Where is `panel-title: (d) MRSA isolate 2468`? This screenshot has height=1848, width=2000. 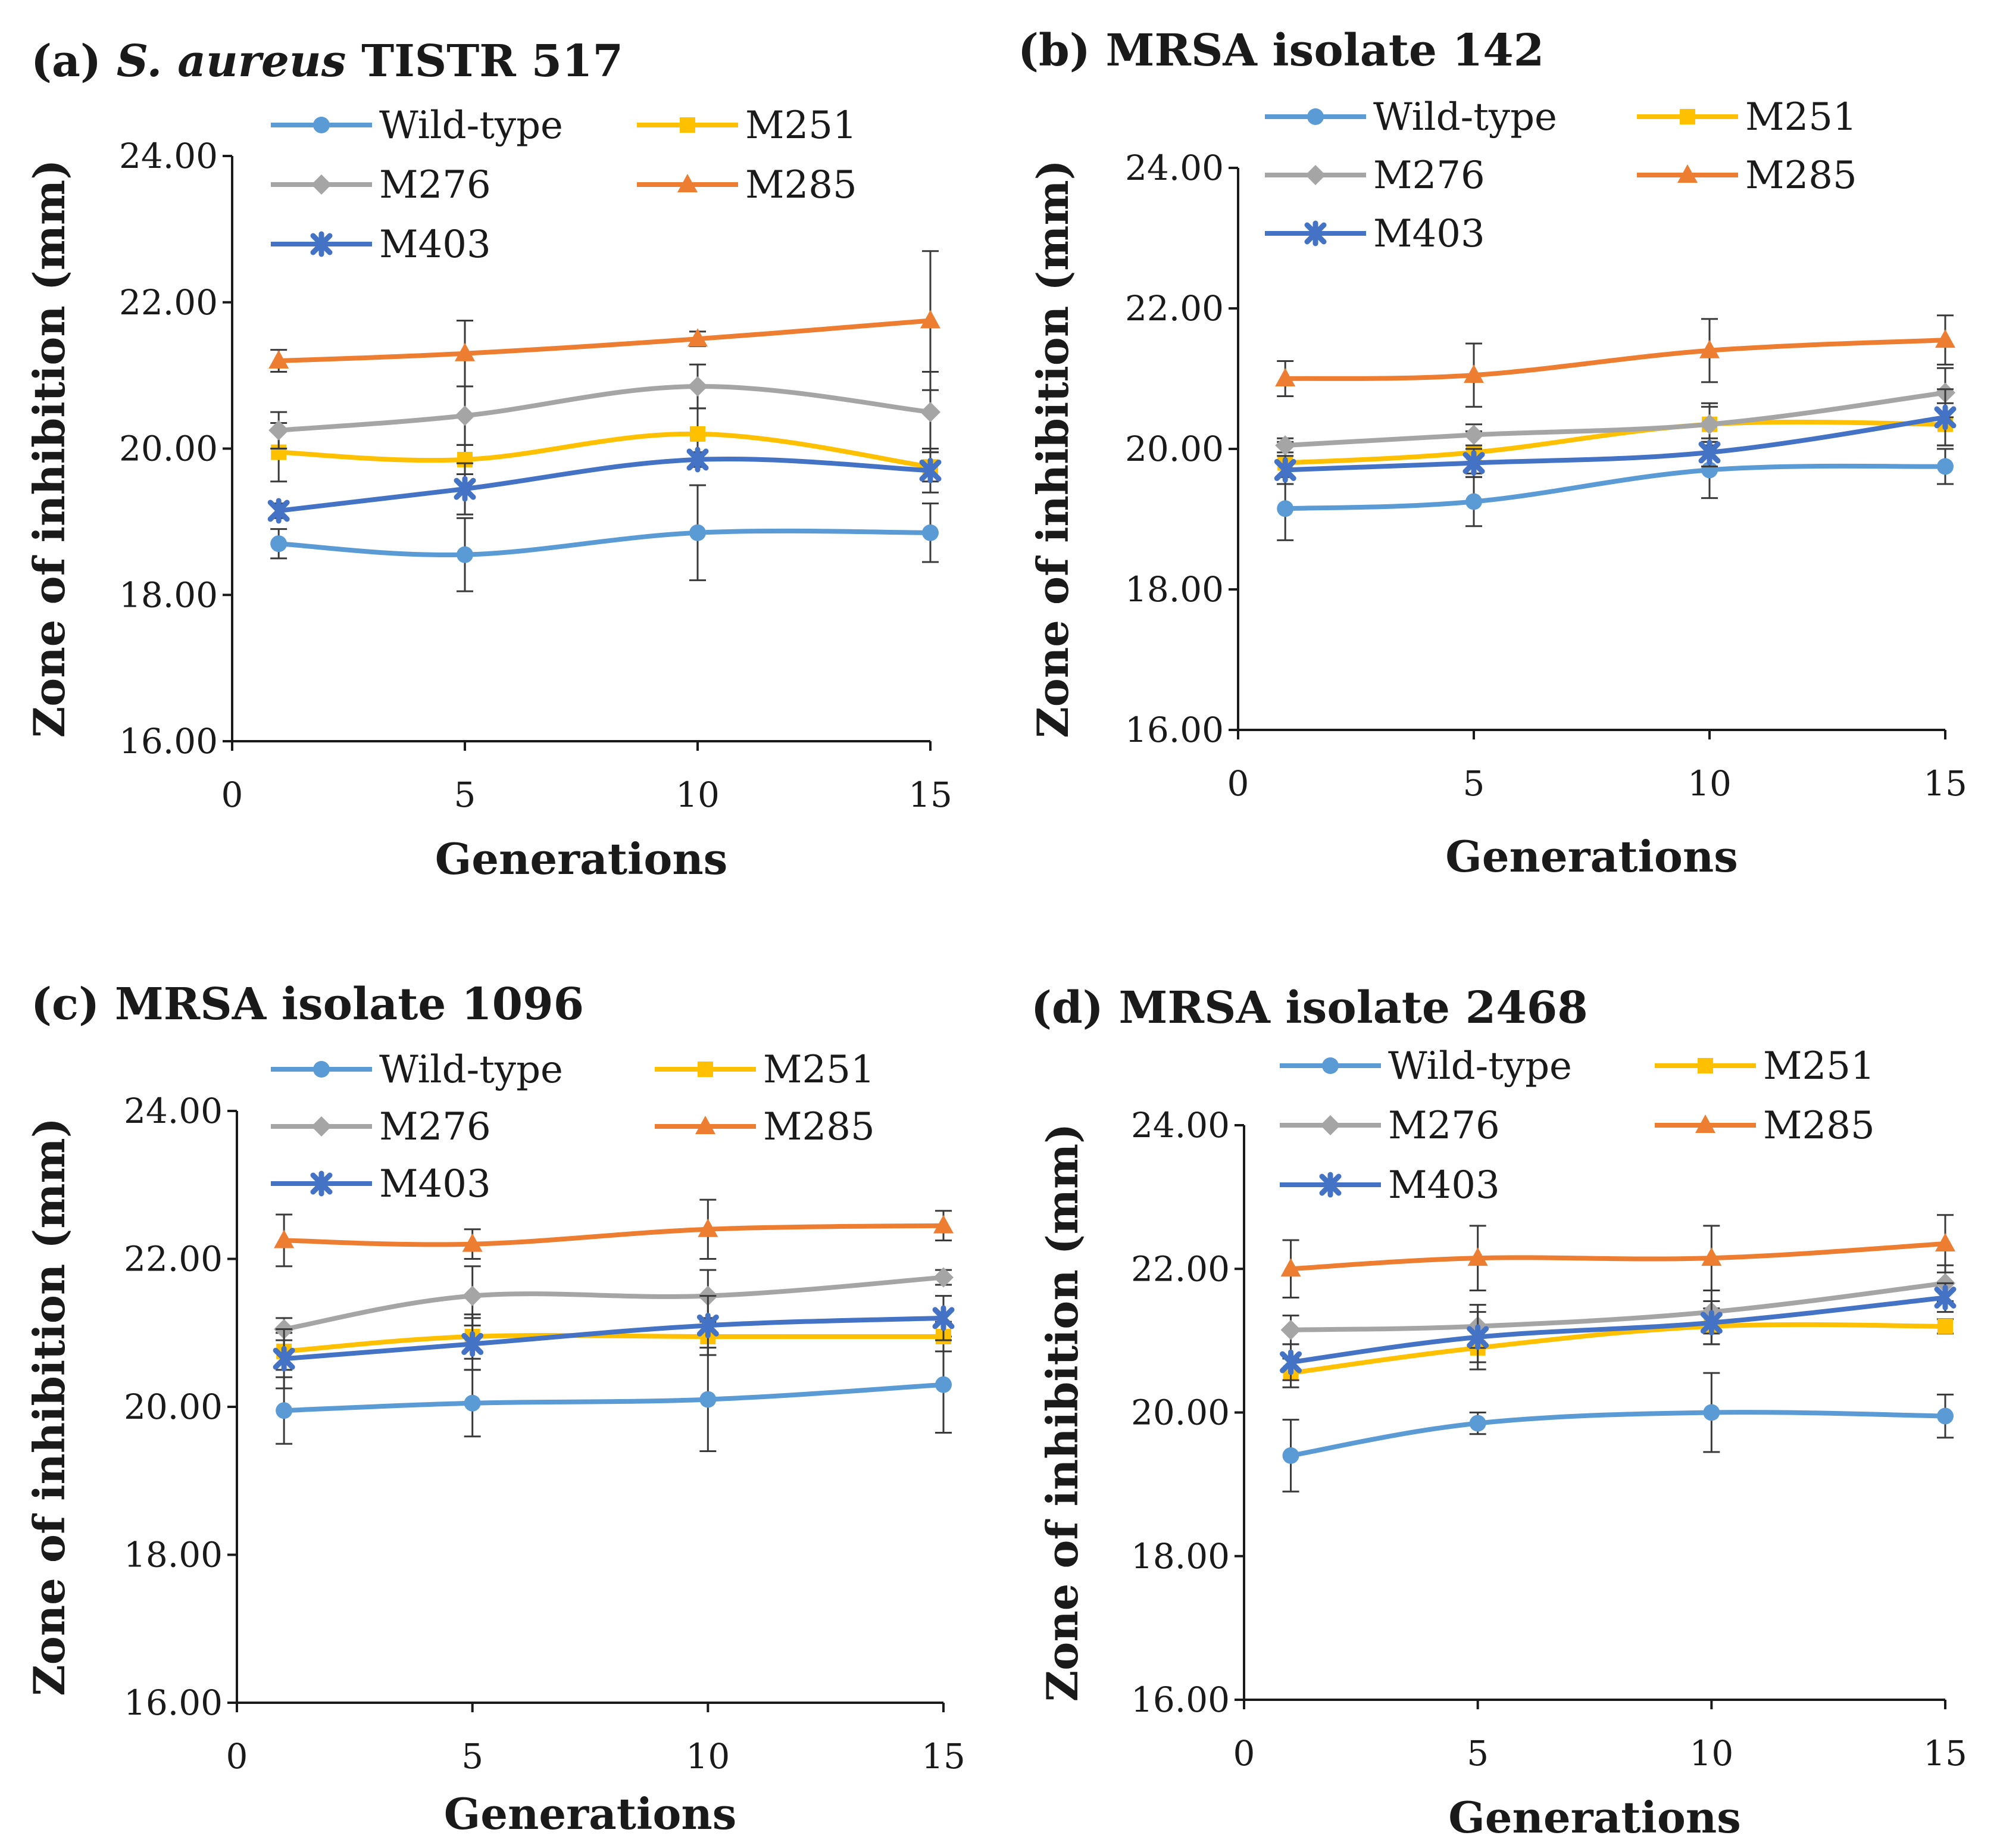 panel-title: (d) MRSA isolate 2468 is located at coordinates (1309, 1008).